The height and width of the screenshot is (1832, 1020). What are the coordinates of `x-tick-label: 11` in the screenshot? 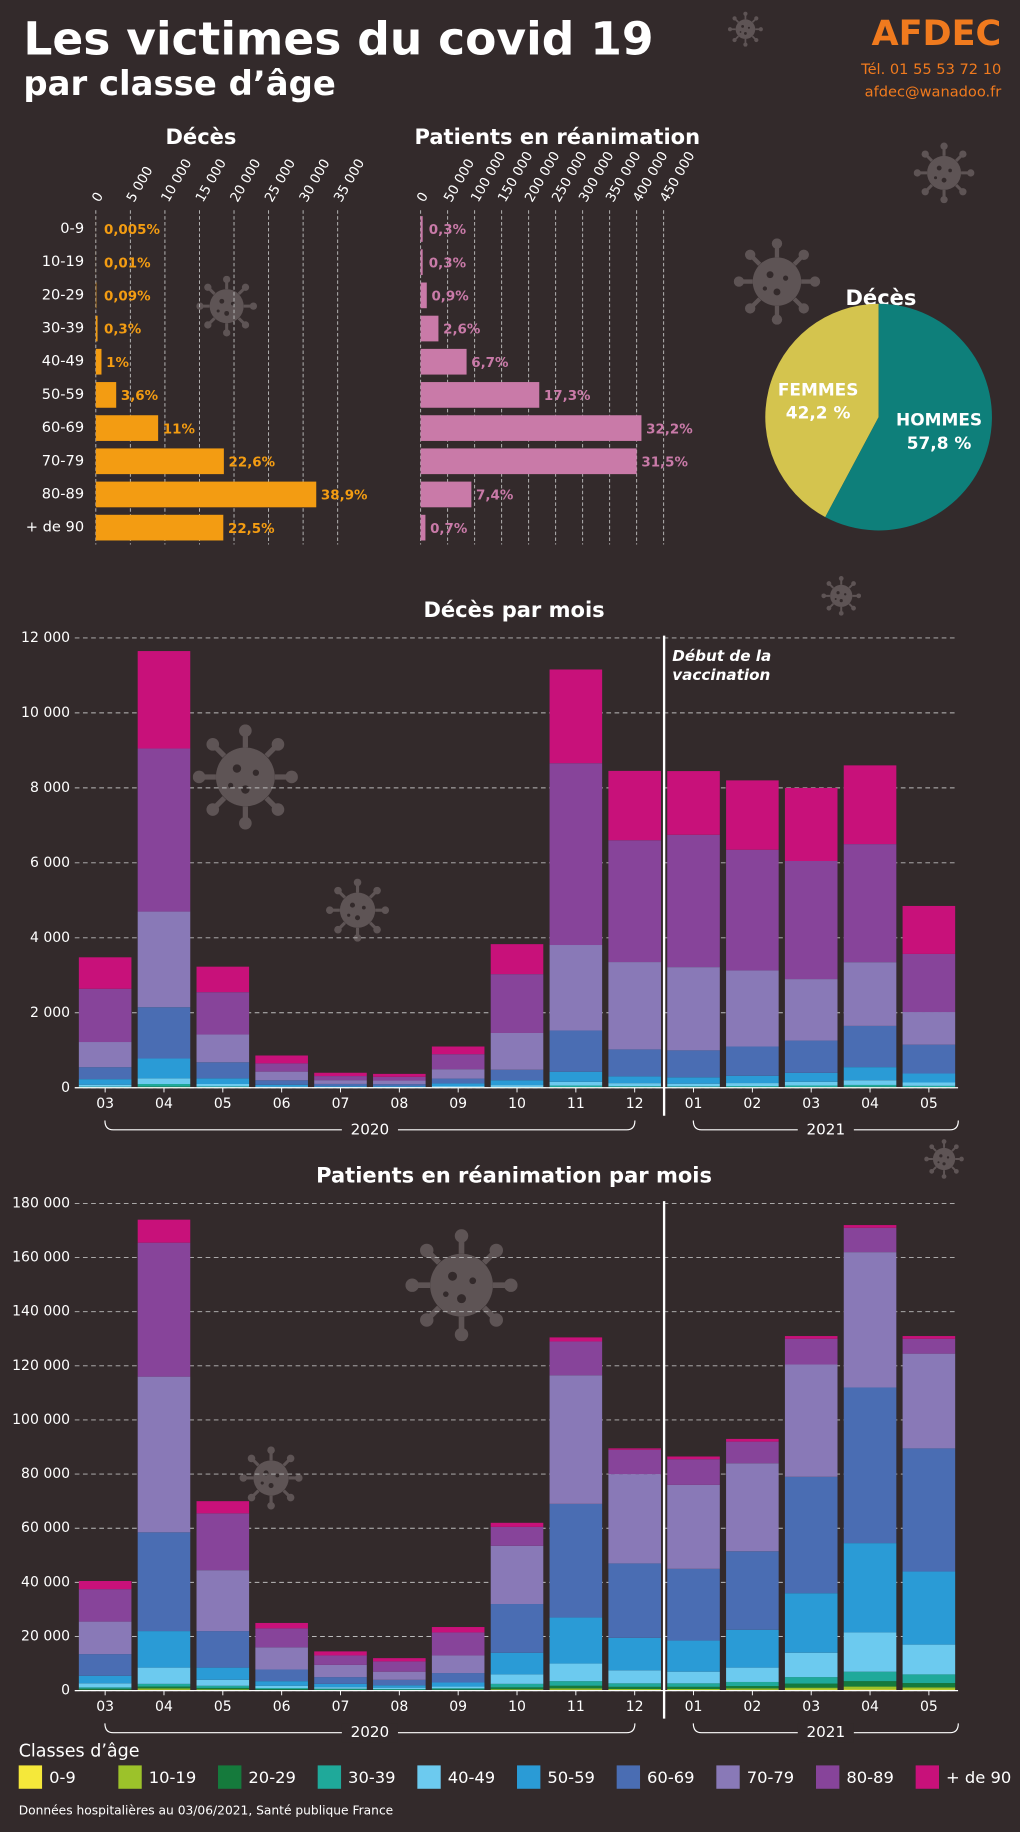 It's located at (576, 1707).